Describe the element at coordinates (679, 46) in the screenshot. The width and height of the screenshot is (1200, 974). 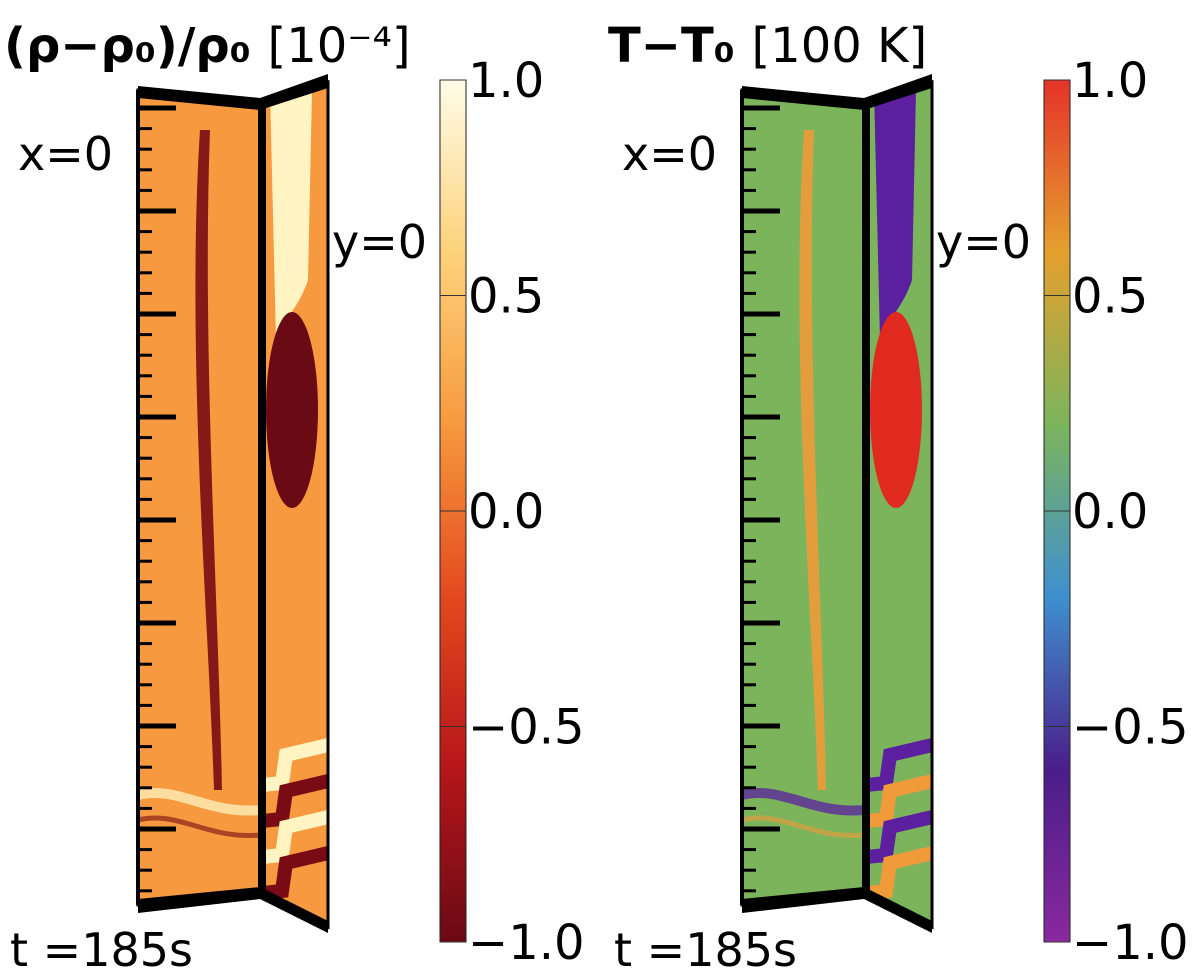
I see `title-main: T−T₀` at that location.